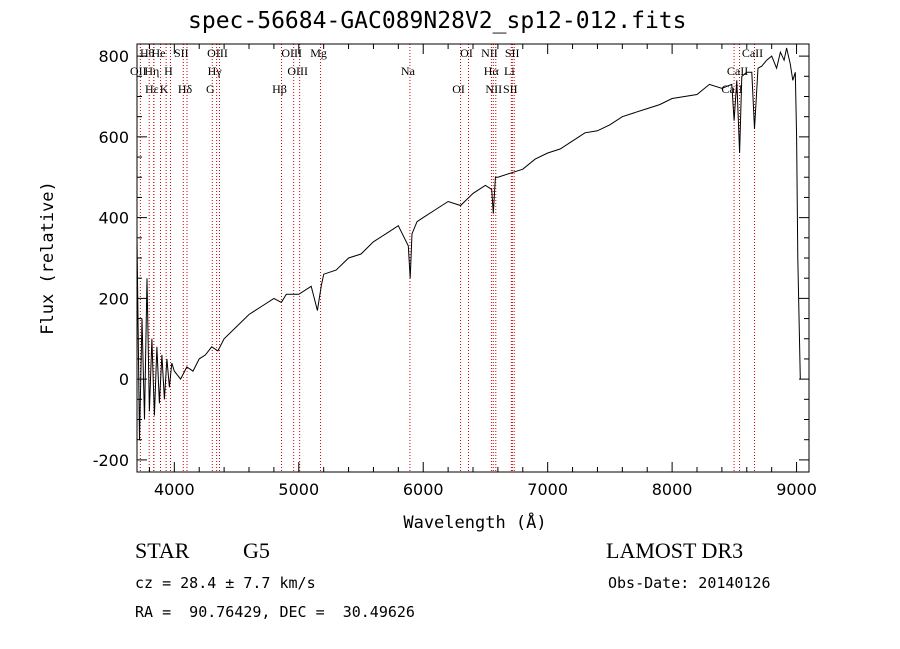  I want to click on x-tick-label: 9000, so click(796, 489).